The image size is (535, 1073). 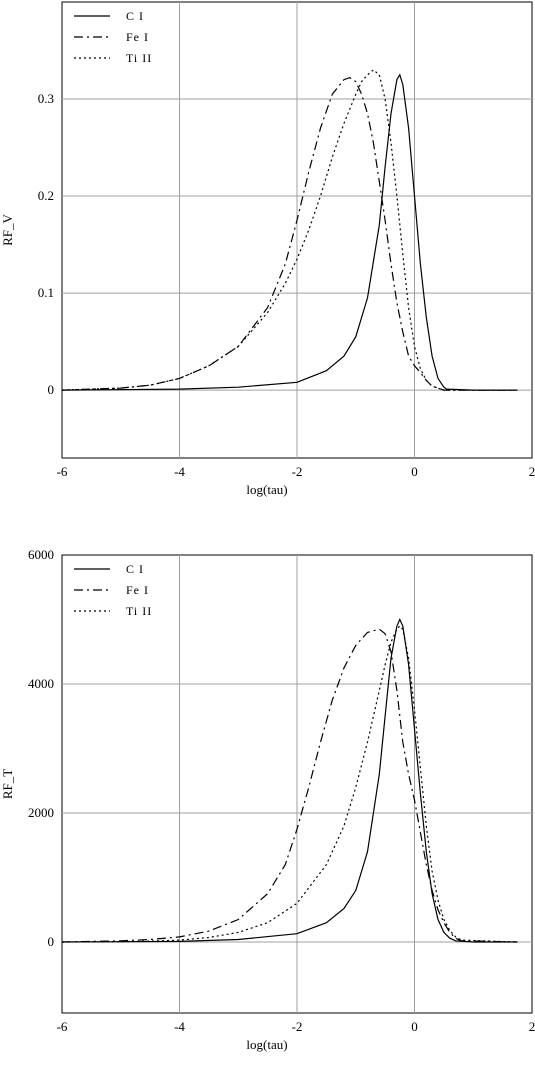 What do you see at coordinates (46, 195) in the screenshot?
I see `y-tick-label: 0.2` at bounding box center [46, 195].